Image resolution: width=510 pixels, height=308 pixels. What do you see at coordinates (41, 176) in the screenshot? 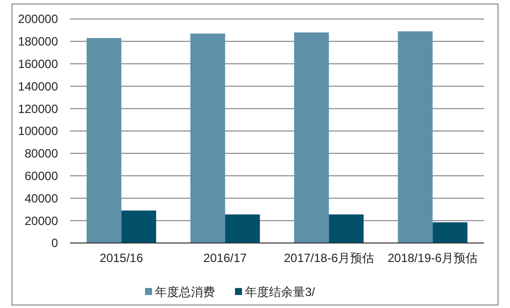
I see `y-tick-label: 60000` at bounding box center [41, 176].